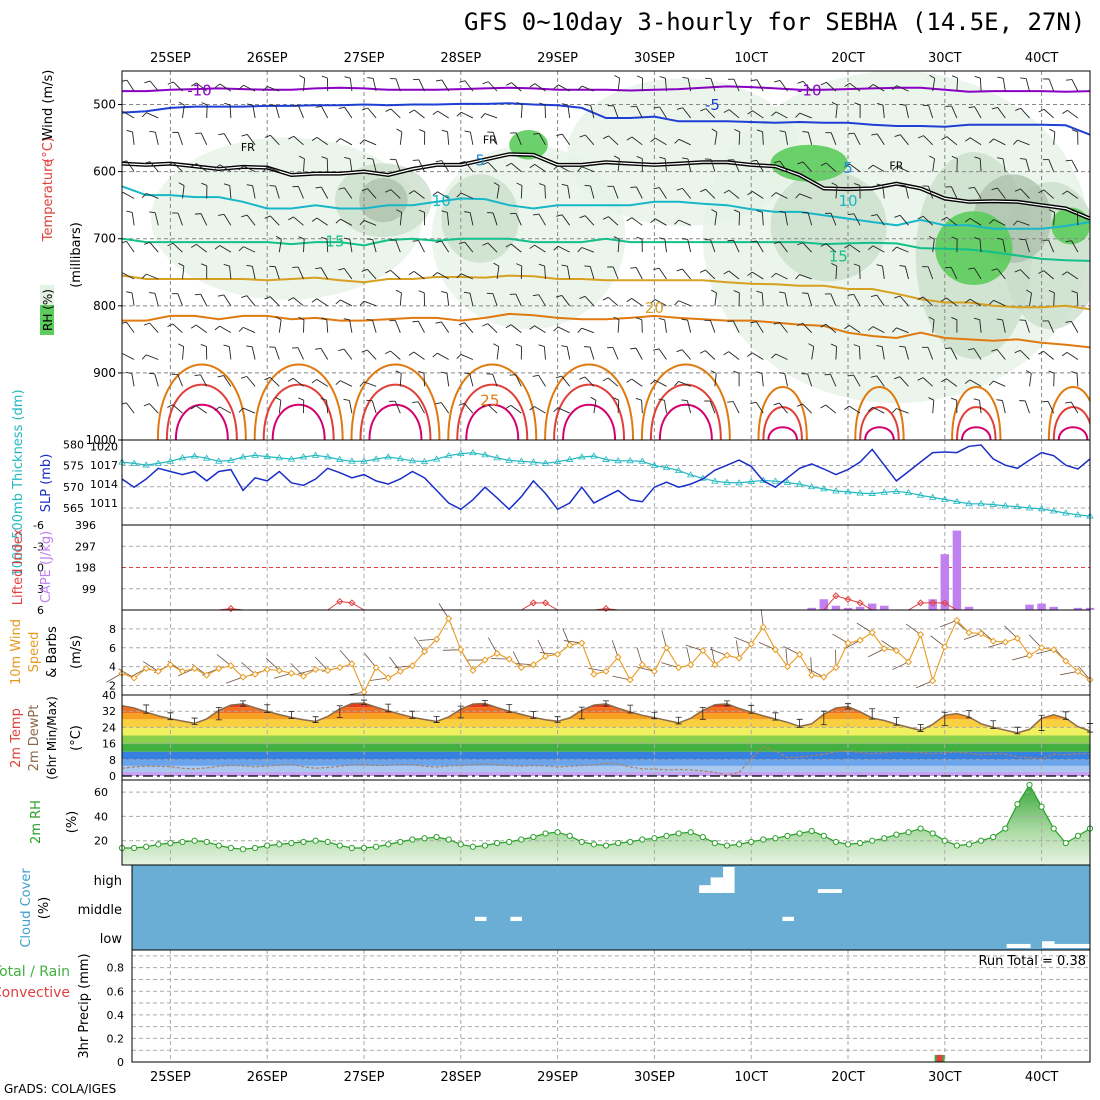 Image resolution: width=1100 pixels, height=1100 pixels. What do you see at coordinates (611, 1006) in the screenshot?
I see `panel-frame-precip` at bounding box center [611, 1006].